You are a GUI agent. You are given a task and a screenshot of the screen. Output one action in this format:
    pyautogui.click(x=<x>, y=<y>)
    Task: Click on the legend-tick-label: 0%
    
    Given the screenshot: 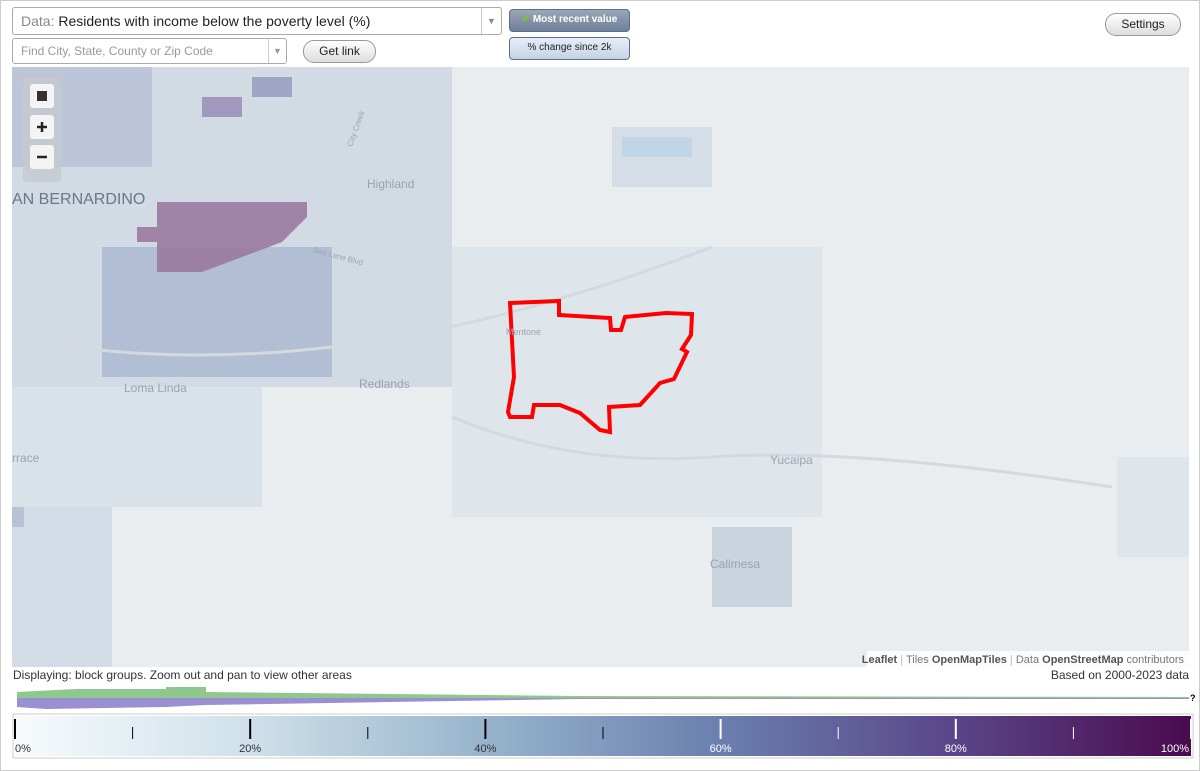 What is the action you would take?
    pyautogui.click(x=23, y=749)
    